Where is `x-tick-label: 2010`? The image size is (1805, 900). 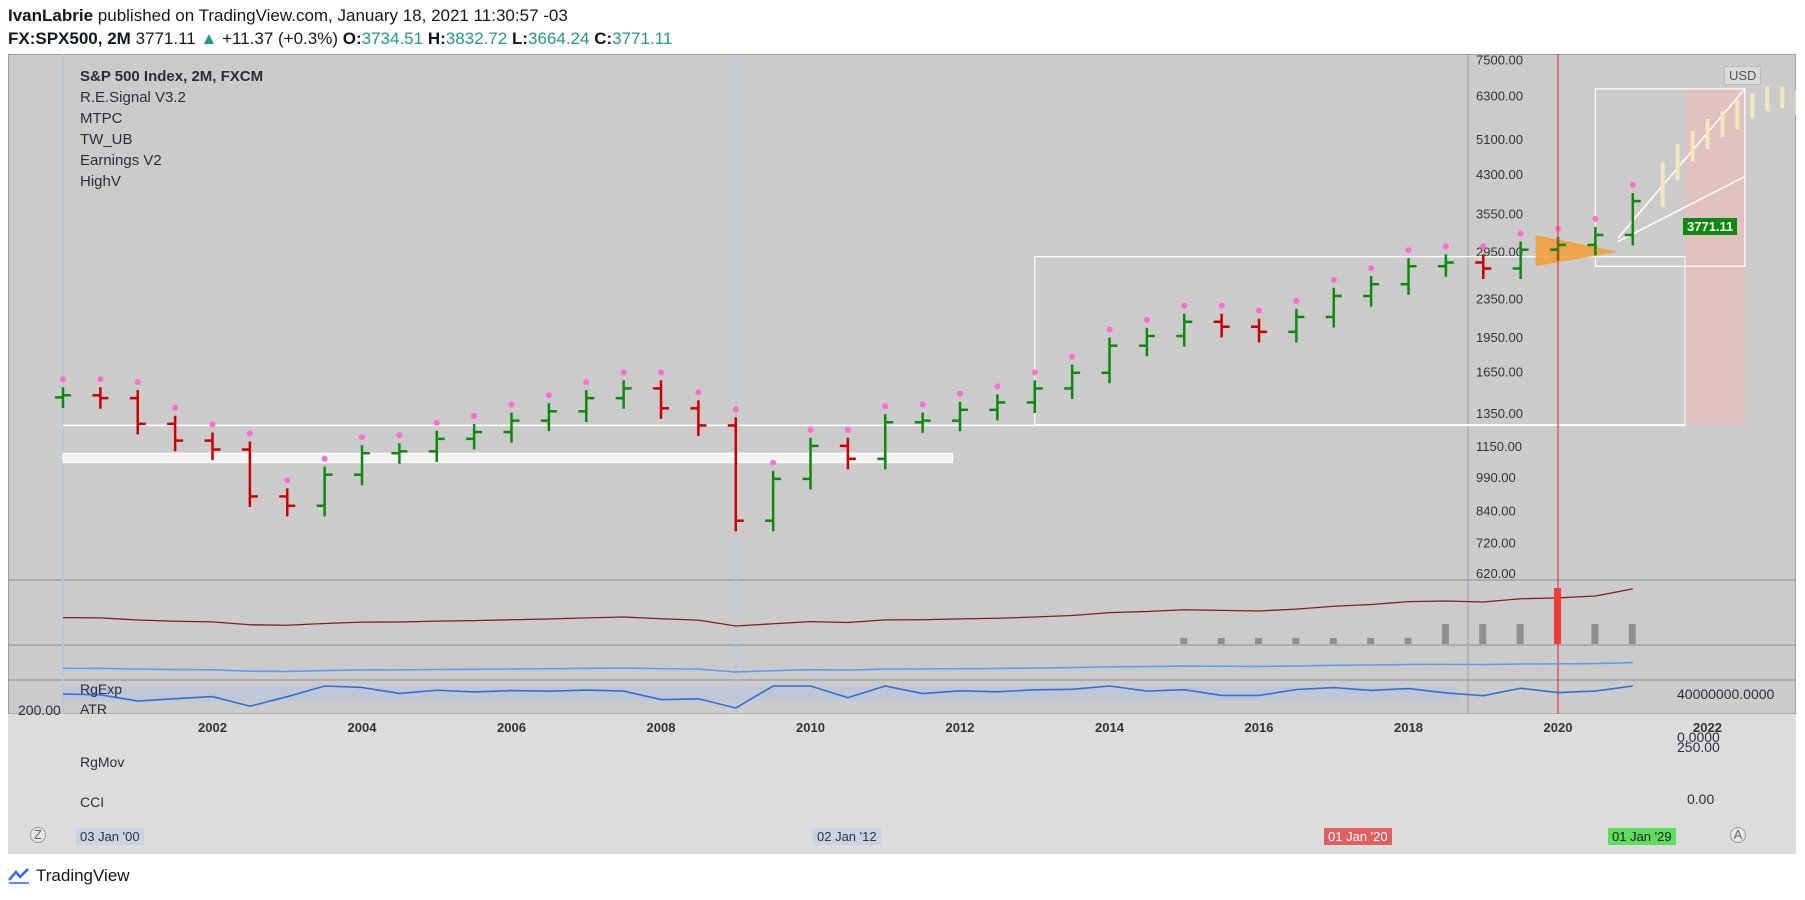 x-tick-label: 2010 is located at coordinates (810, 727).